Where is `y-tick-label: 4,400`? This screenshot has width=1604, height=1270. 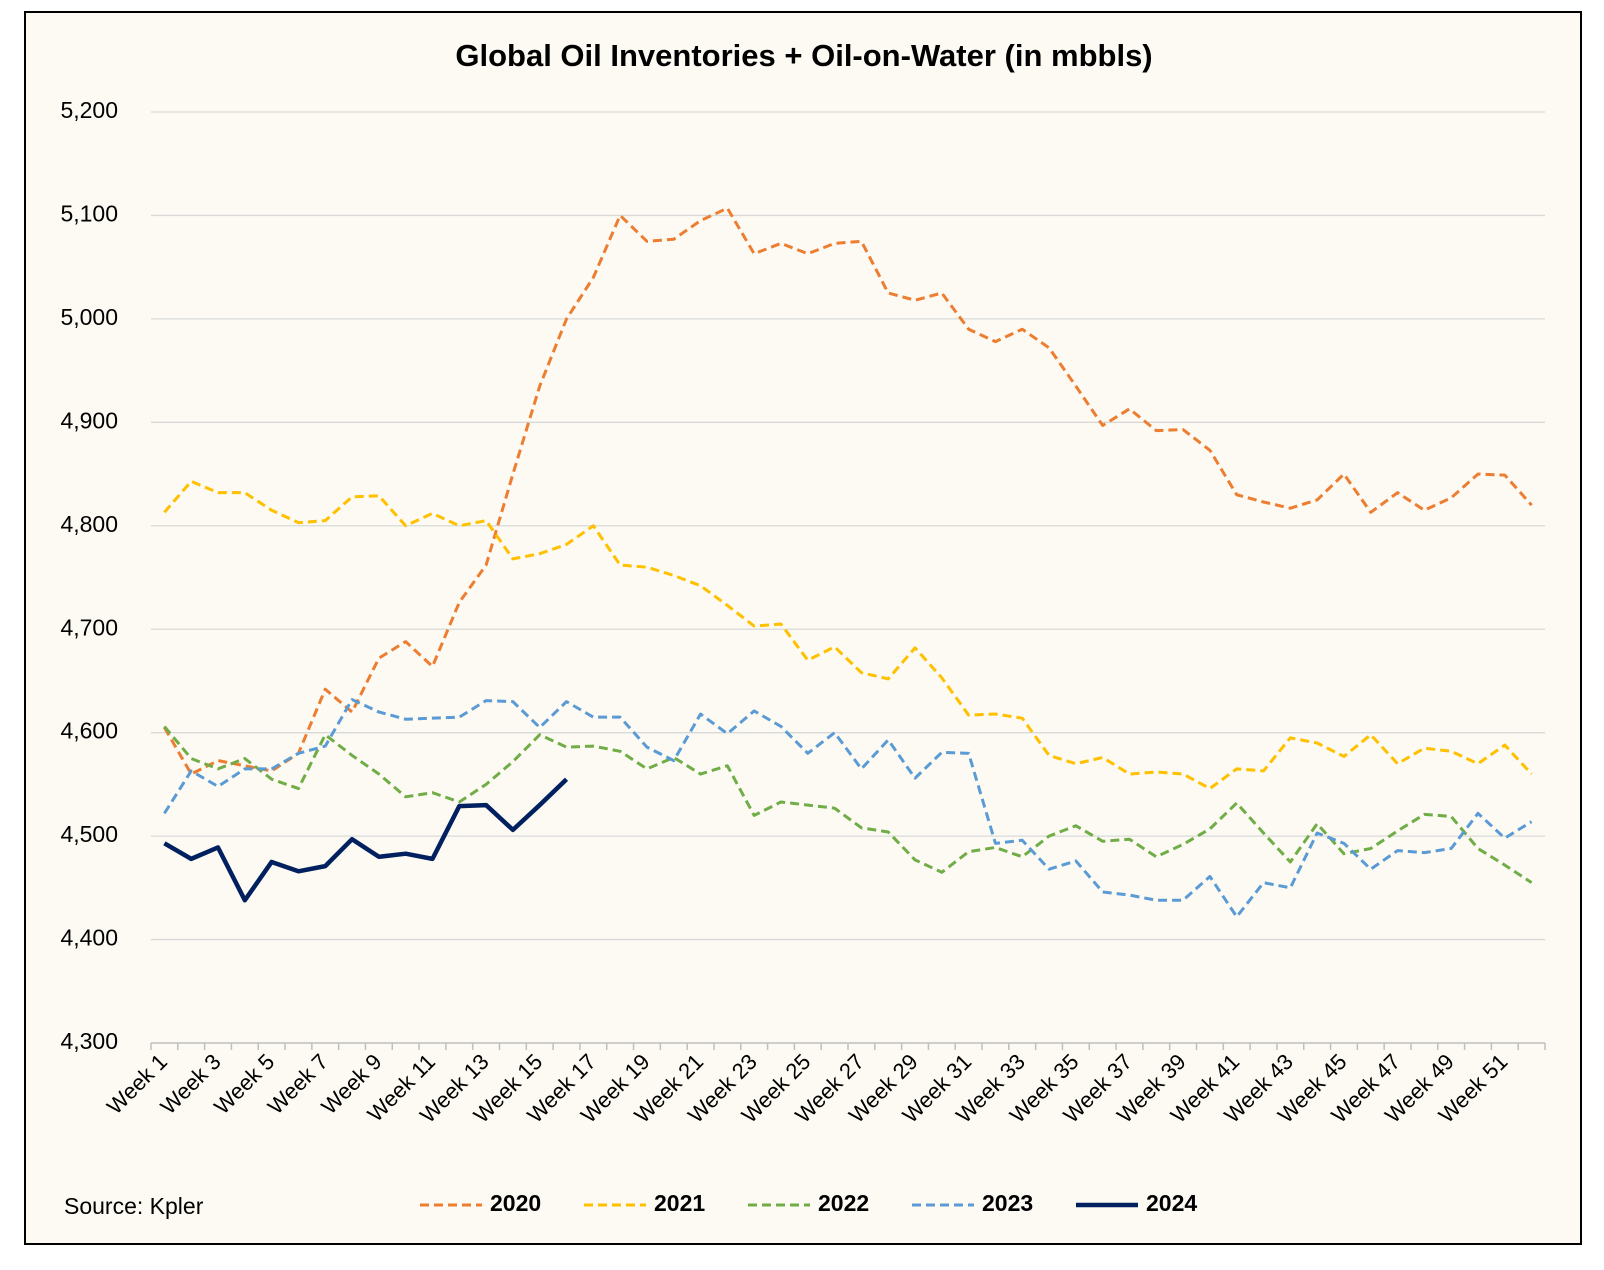
y-tick-label: 4,400 is located at coordinates (89, 938).